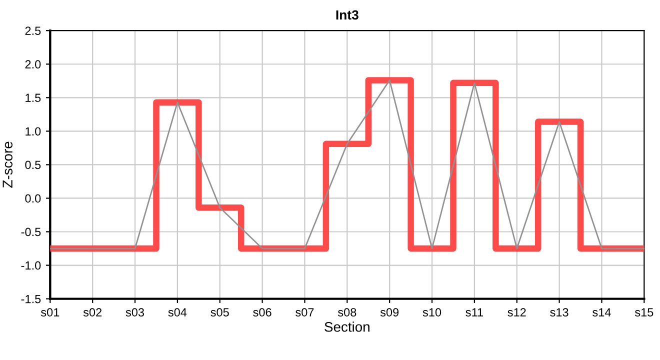 The width and height of the screenshot is (660, 360). What do you see at coordinates (262, 312) in the screenshot?
I see `x-tick-label: s06` at bounding box center [262, 312].